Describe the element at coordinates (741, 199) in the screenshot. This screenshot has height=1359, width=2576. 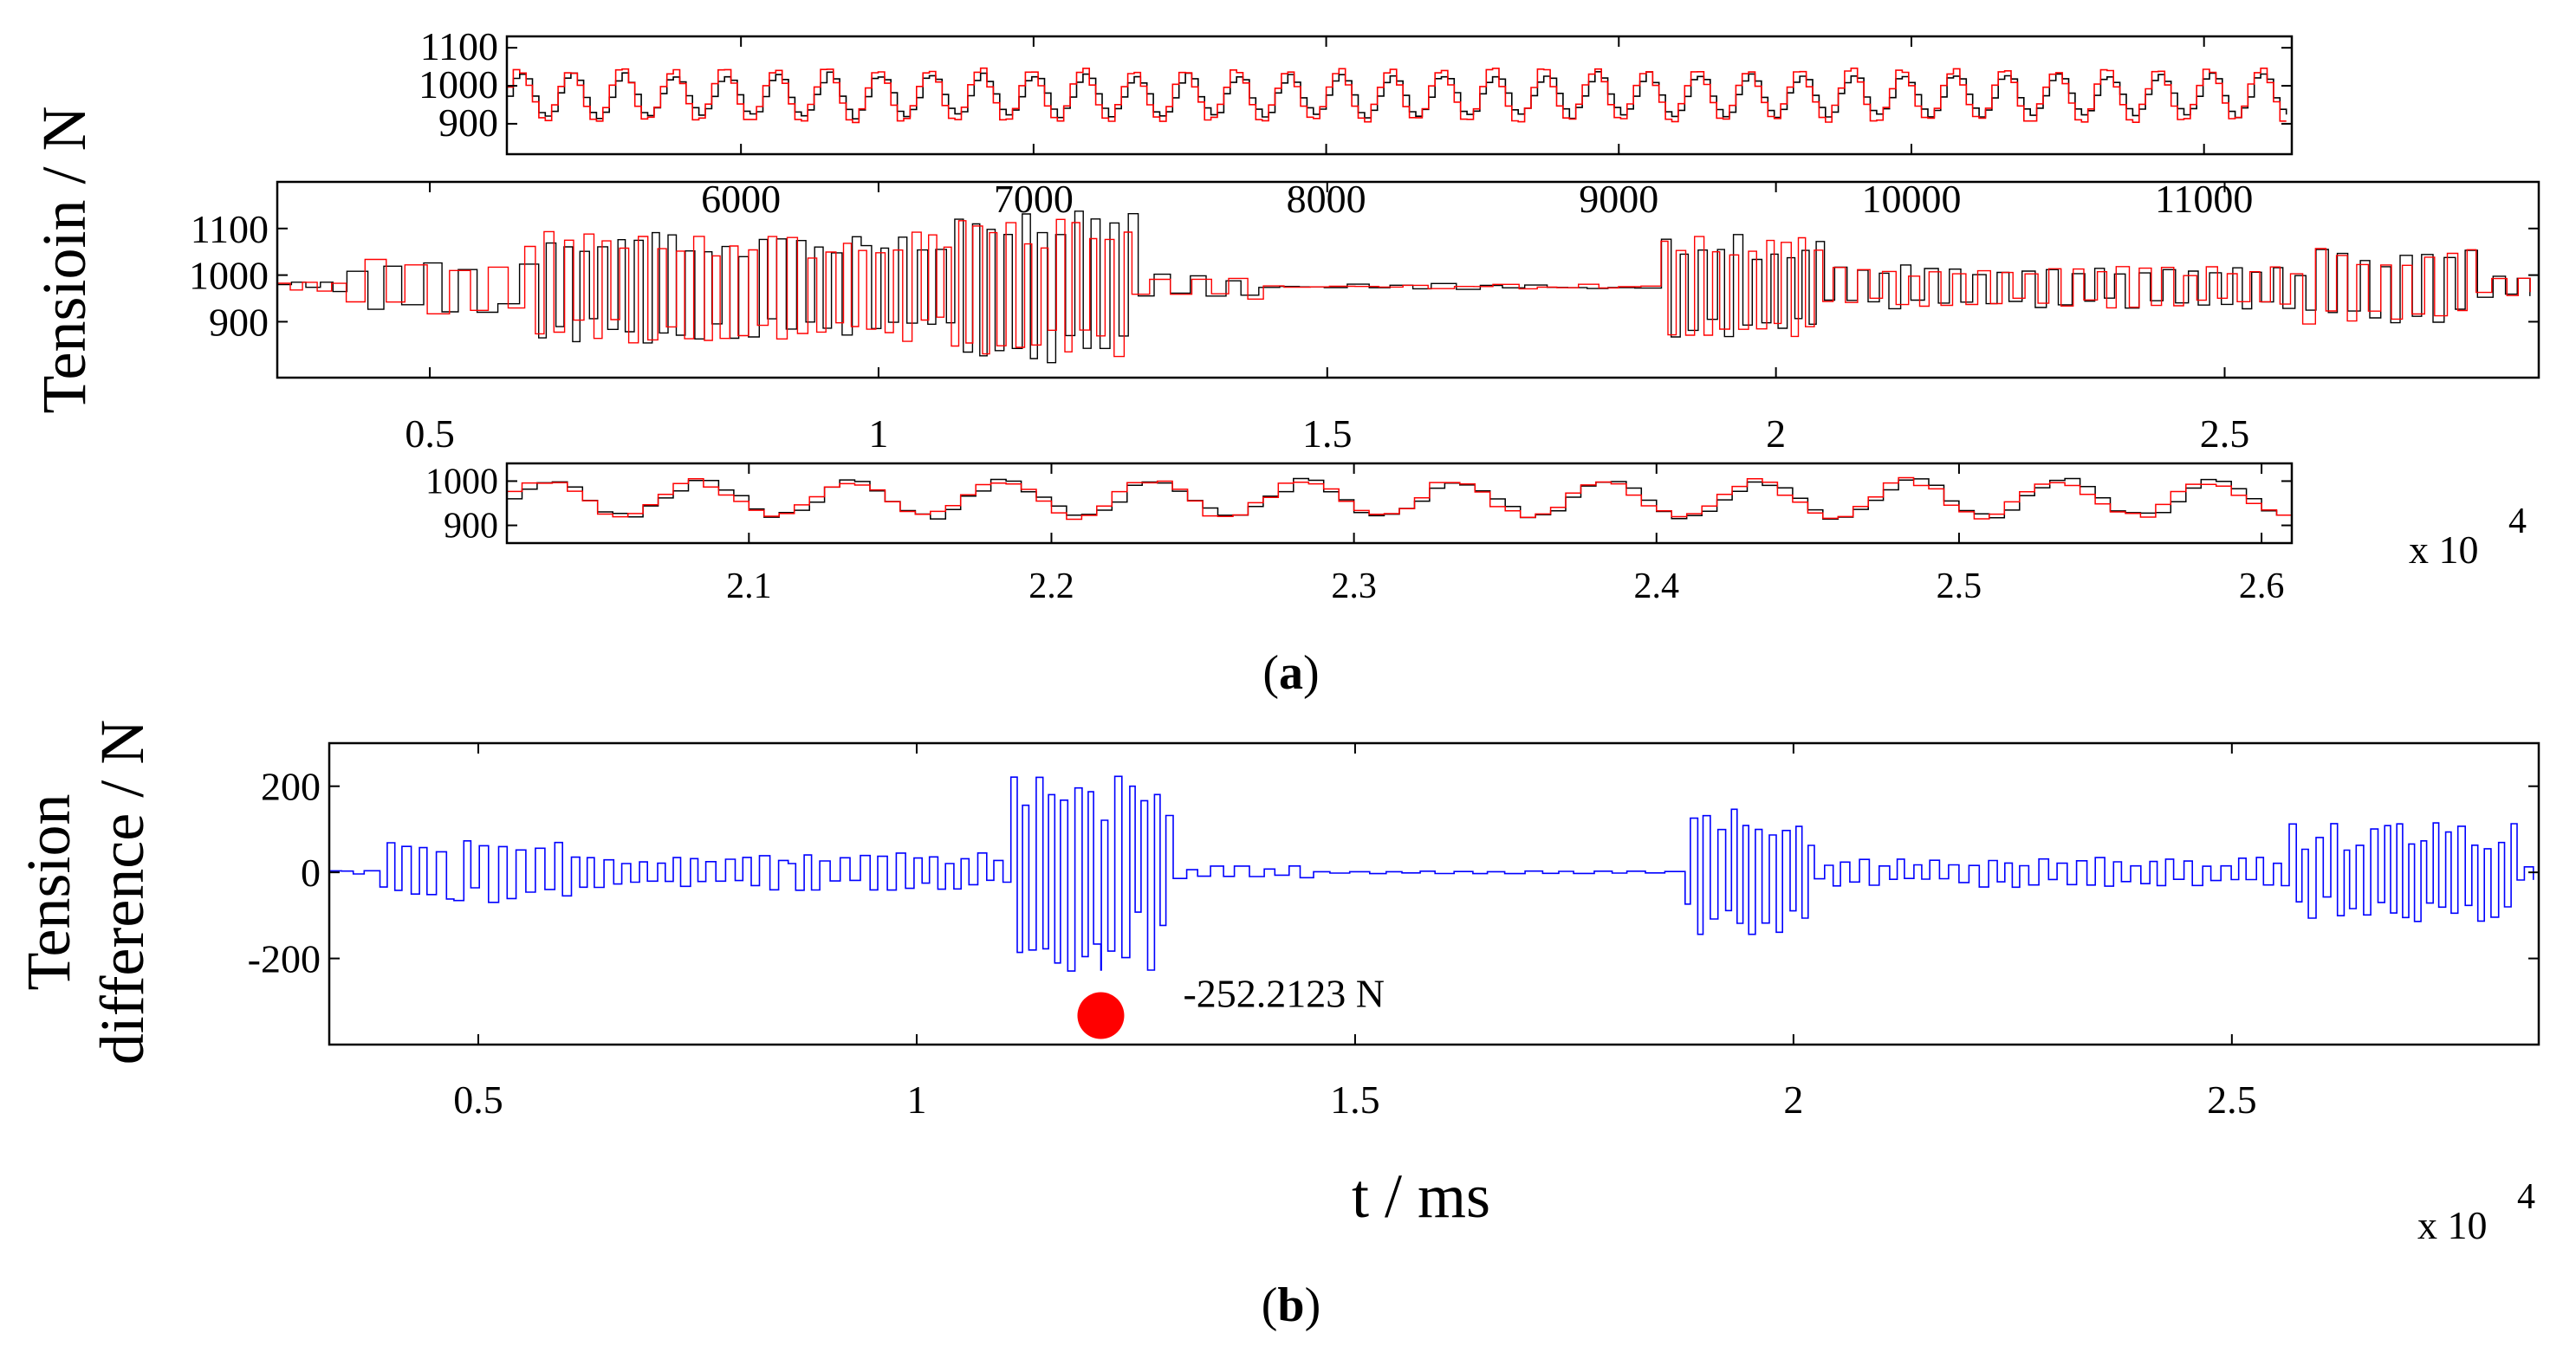
I see `x-tick-label: 6000` at that location.